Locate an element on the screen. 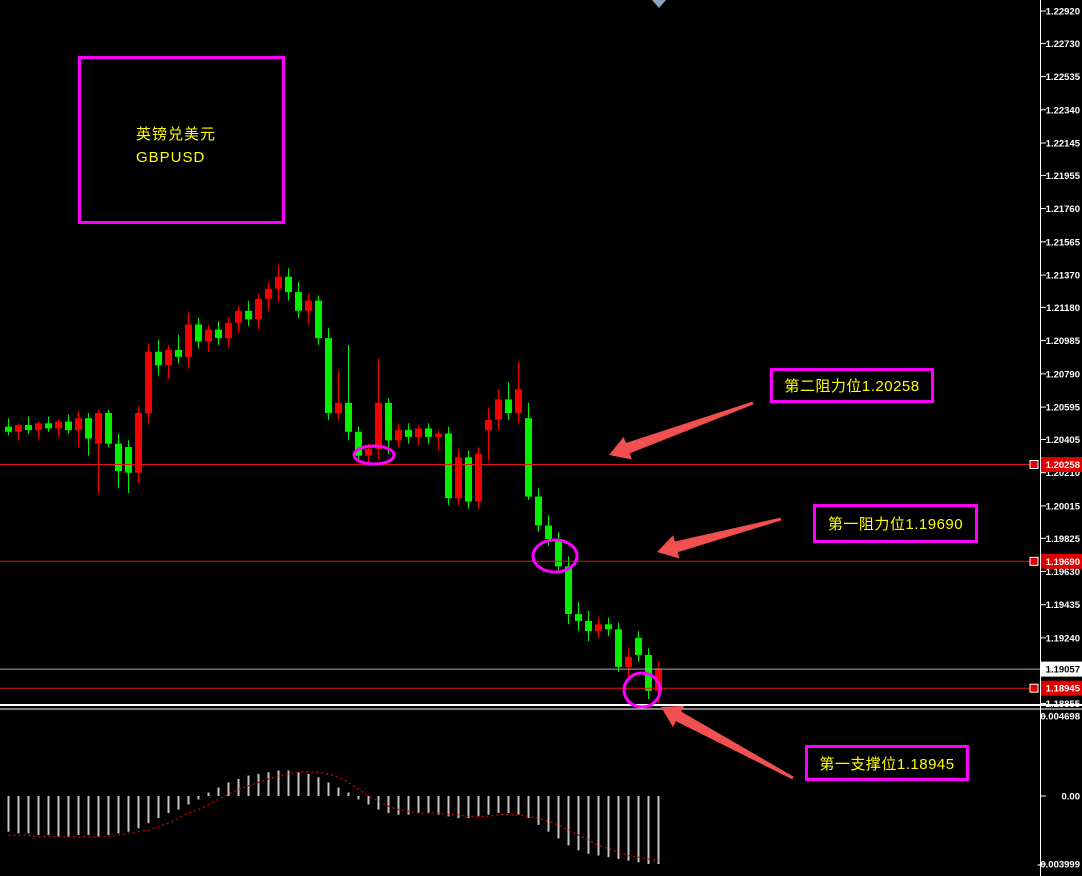 This screenshot has height=876, width=1082. price-axis-label: 1.22340 is located at coordinates (1063, 110).